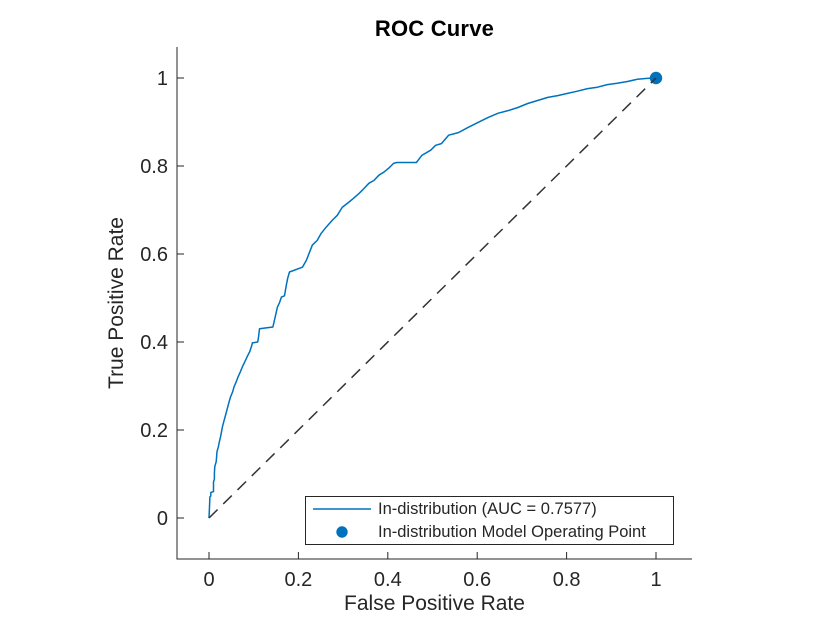  Describe the element at coordinates (116, 303) in the screenshot. I see `y-axis-label: True Positive Rate` at that location.